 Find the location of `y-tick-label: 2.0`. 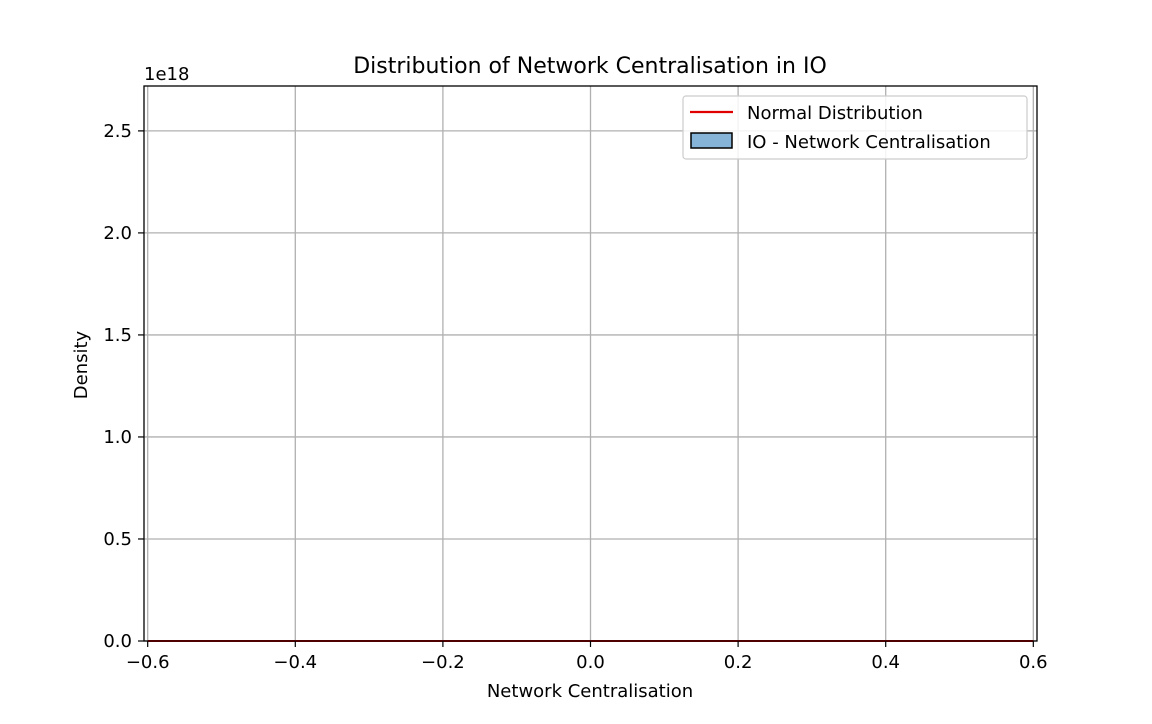

y-tick-label: 2.0 is located at coordinates (117, 233).